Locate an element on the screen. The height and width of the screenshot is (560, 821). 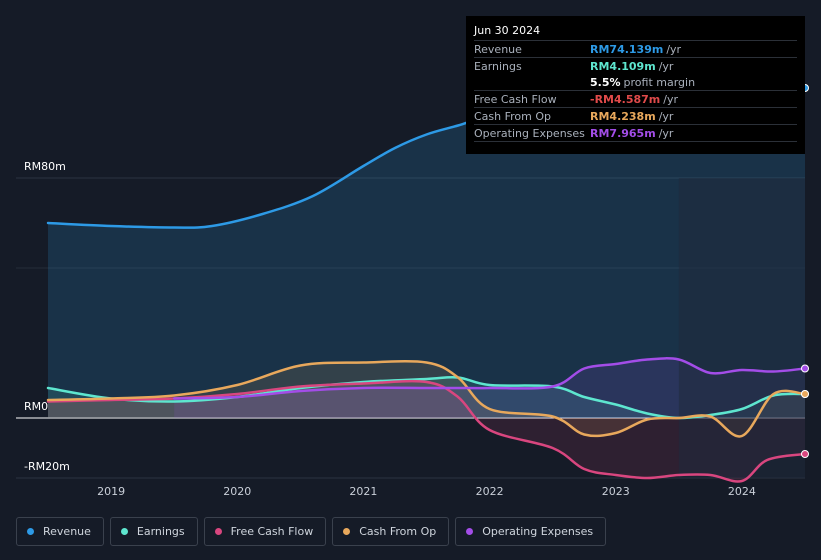
legend-item-opex: Operating Expenses is located at coordinates (531, 531).